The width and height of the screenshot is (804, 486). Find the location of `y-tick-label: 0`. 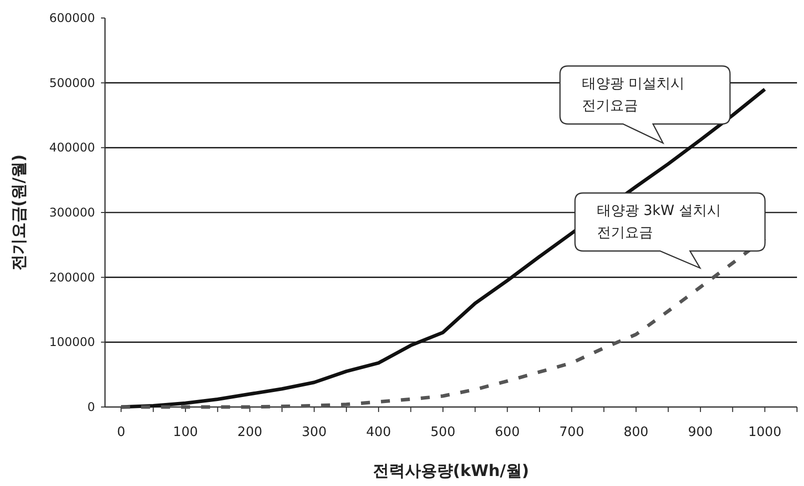

y-tick-label: 0 is located at coordinates (91, 407).